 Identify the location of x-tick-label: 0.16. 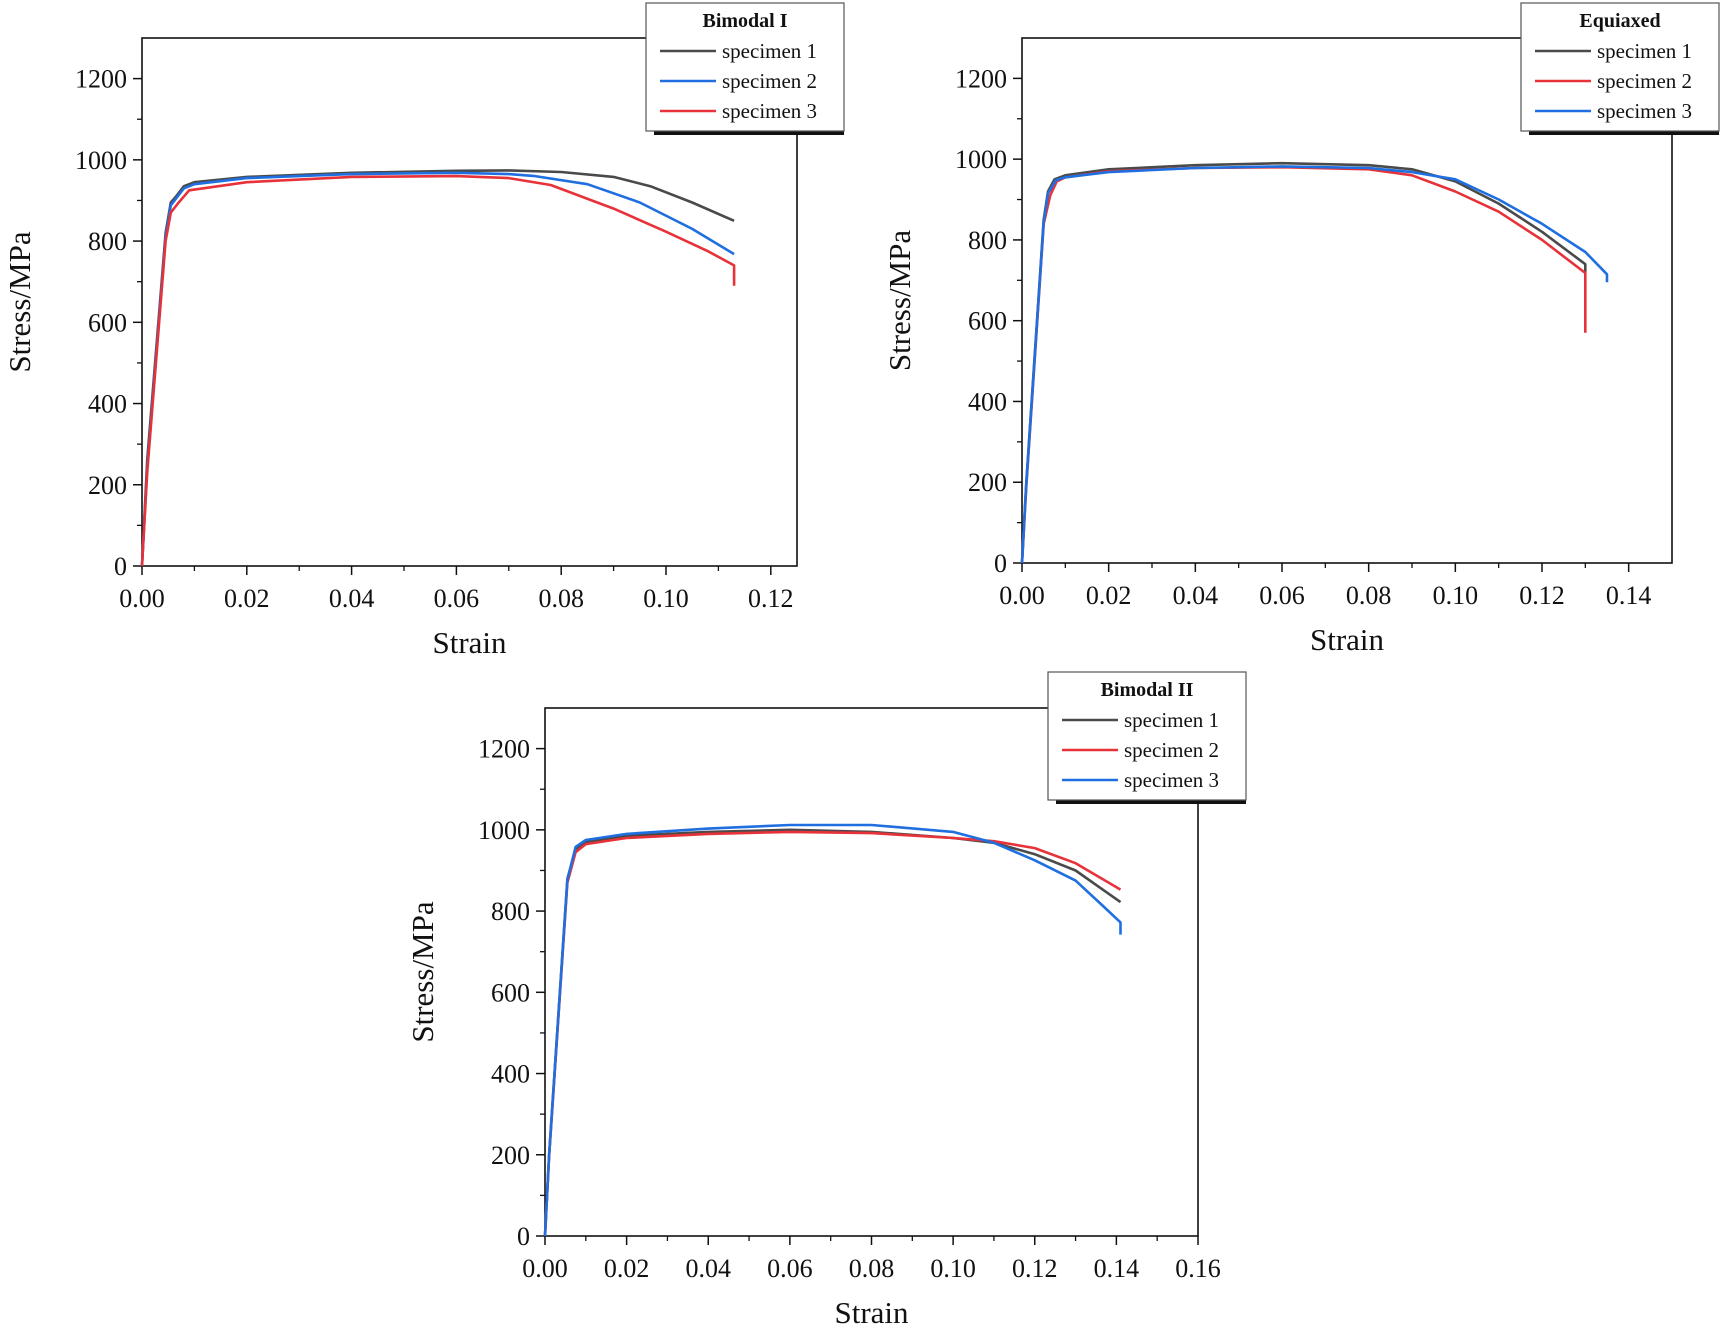
(1198, 1268).